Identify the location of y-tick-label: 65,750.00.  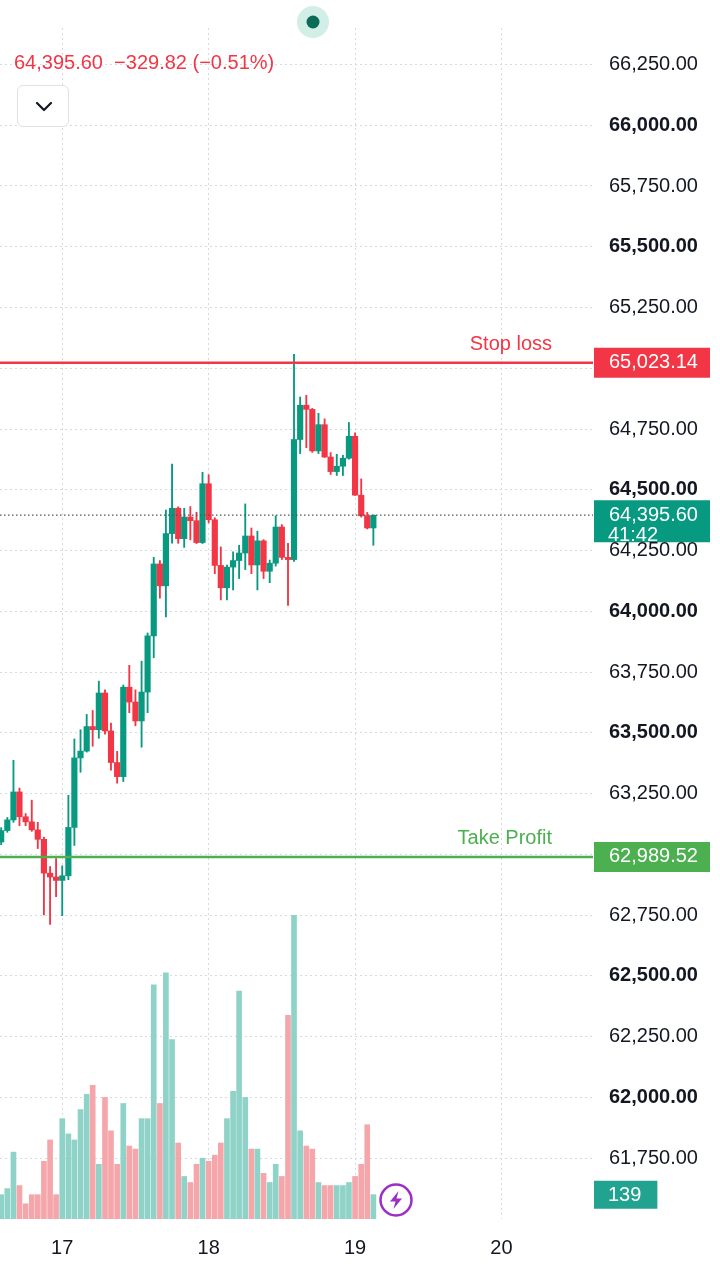
(653, 184).